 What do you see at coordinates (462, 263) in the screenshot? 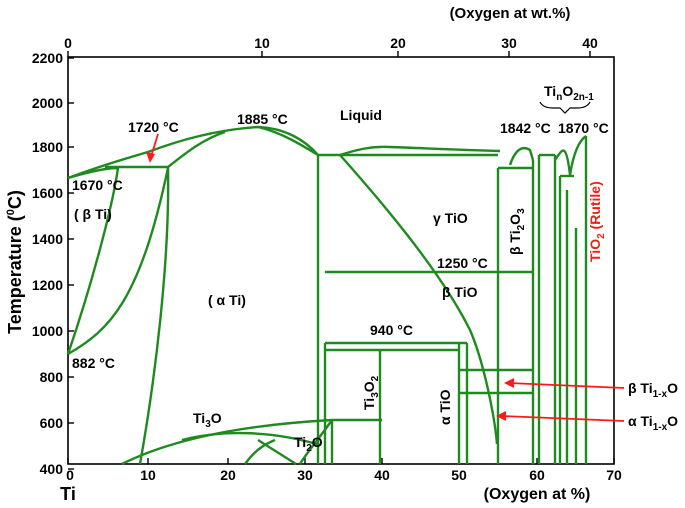
I see `label-1250: 1250 °C` at bounding box center [462, 263].